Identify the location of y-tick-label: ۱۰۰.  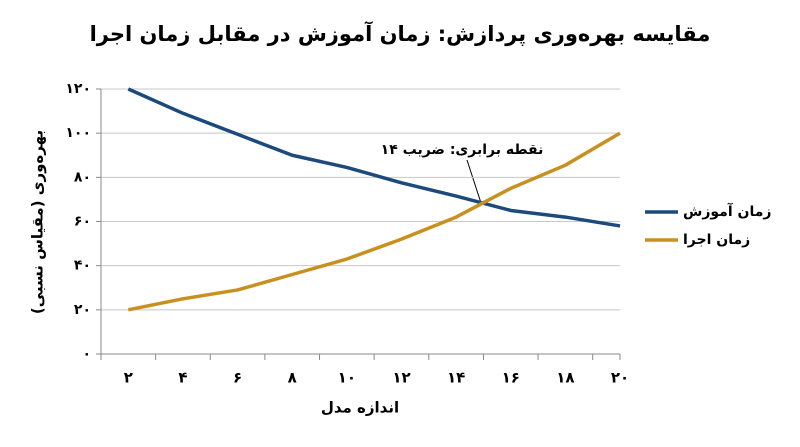
(78, 133).